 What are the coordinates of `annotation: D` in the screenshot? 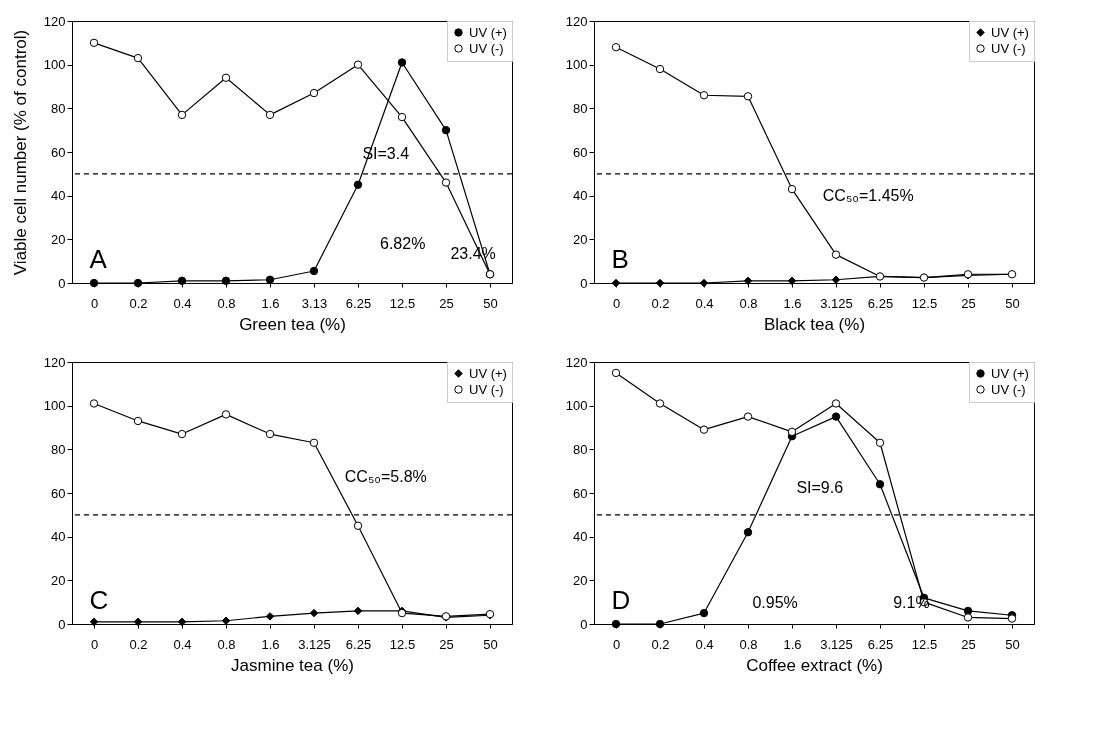 It's located at (621, 599).